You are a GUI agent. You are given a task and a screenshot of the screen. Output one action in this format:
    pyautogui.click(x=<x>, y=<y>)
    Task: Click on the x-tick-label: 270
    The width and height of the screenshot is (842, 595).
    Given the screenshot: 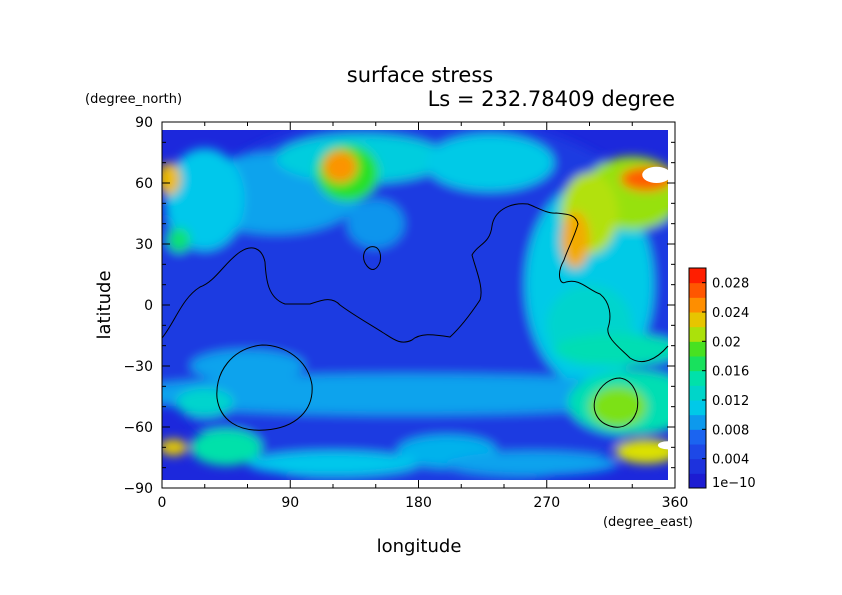 What is the action you would take?
    pyautogui.click(x=546, y=503)
    